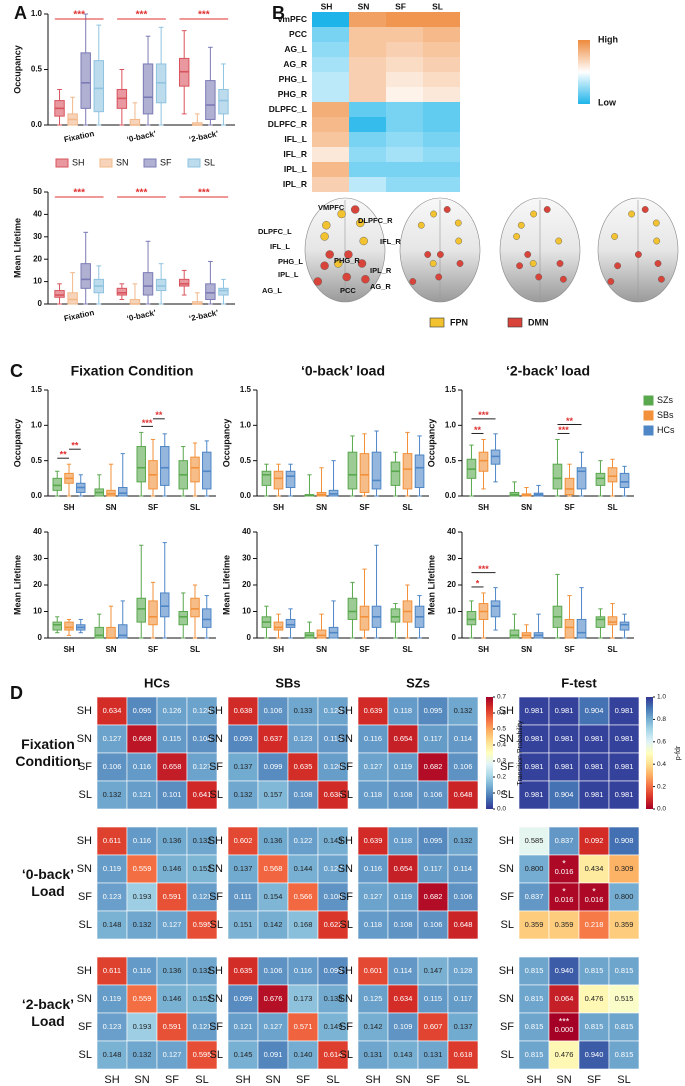 Image resolution: width=685 pixels, height=1086 pixels. I want to click on cell-label: 0.676, so click(273, 998).